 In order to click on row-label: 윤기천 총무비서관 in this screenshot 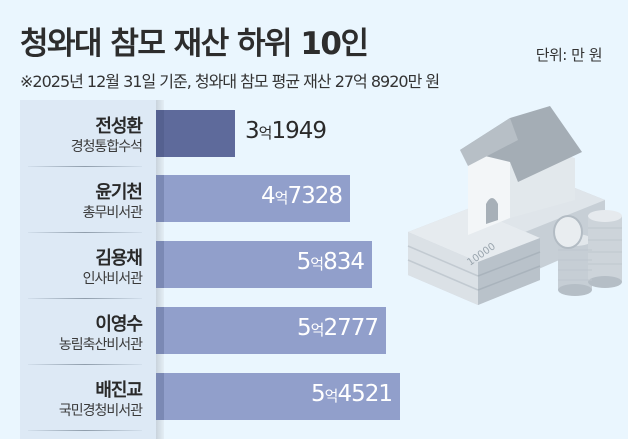, I will do `click(88, 199)`.